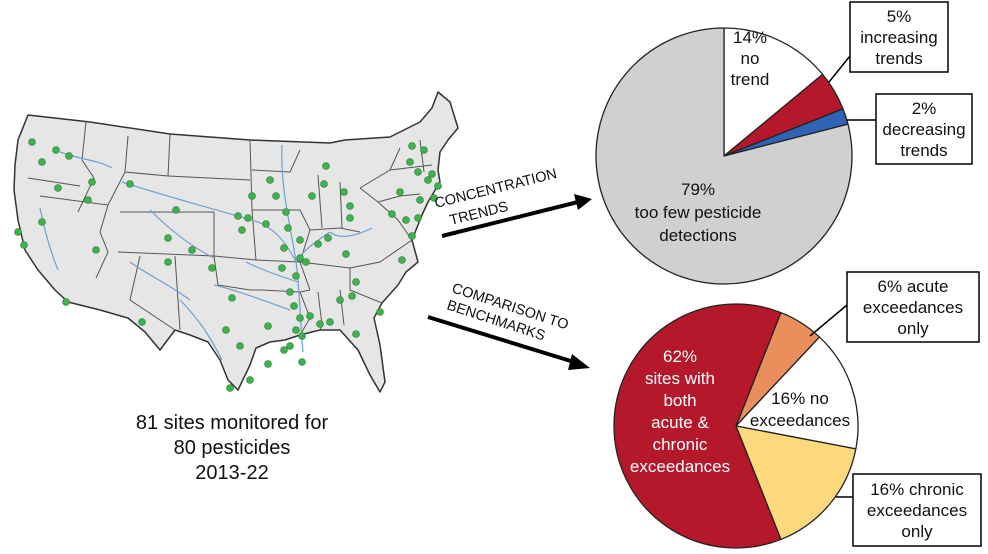 This screenshot has height=554, width=988. I want to click on acute-callout: 6% acute exceedances only, so click(894, 307).